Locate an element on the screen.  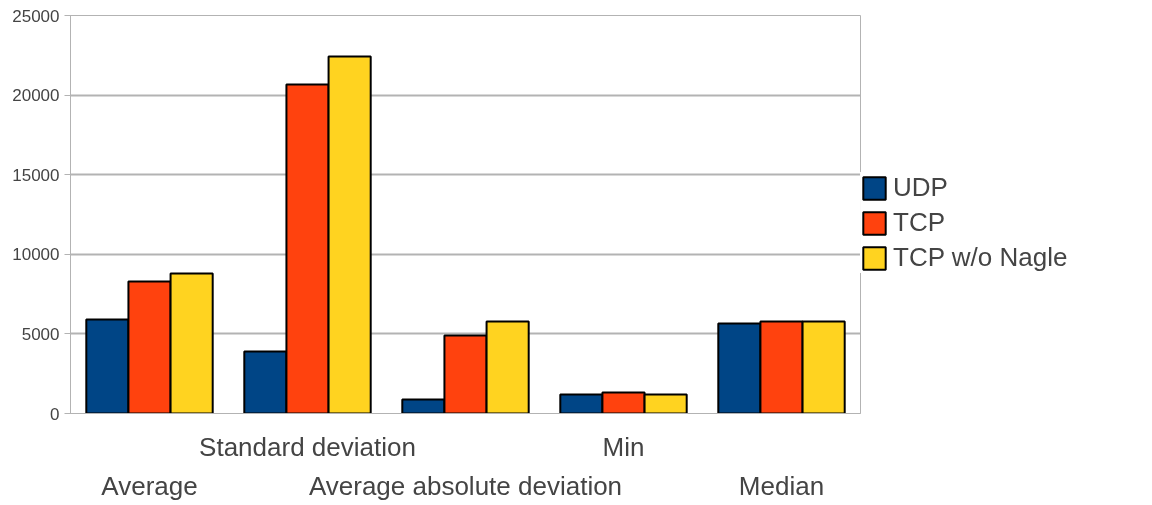
y-tick-label: 15000 is located at coordinates (36, 175).